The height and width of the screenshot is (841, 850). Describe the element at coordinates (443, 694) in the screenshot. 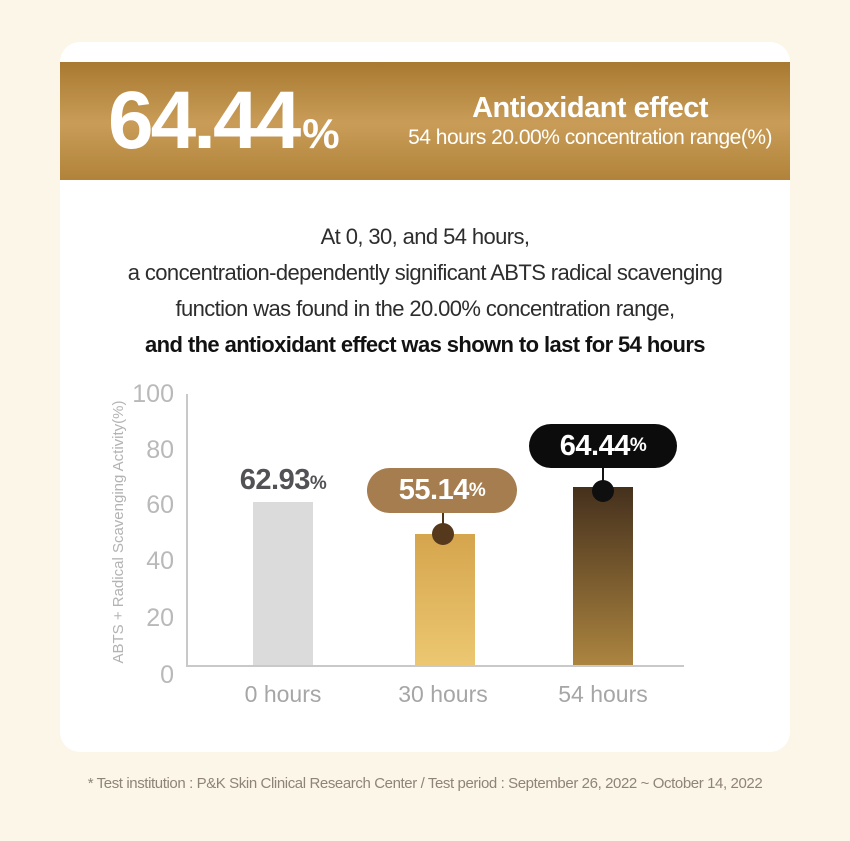

I see `x-tick-label: 30 hours` at that location.